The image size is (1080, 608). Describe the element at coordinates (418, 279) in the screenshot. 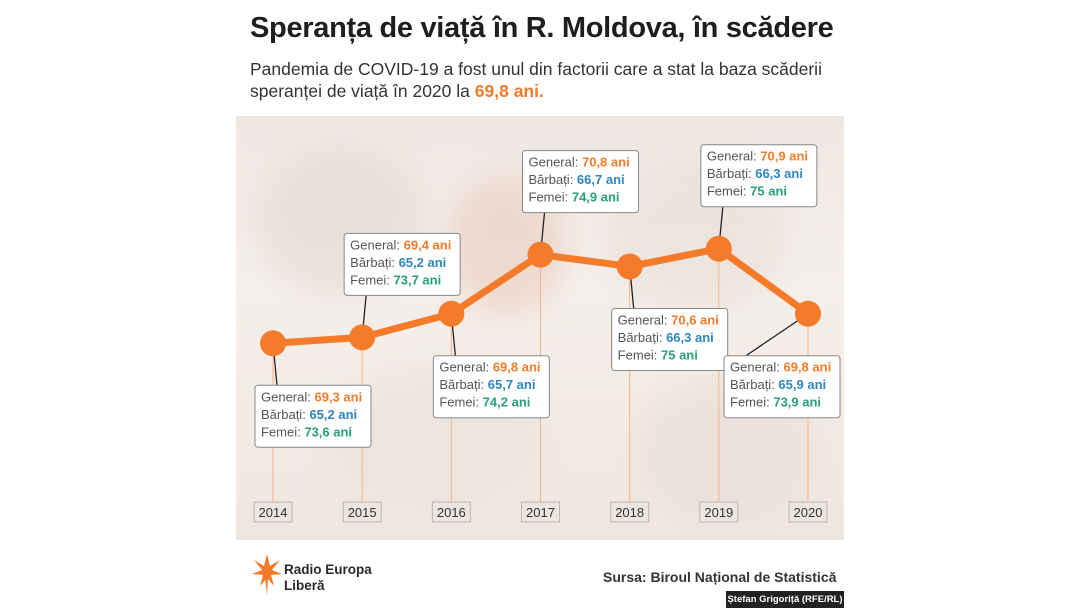

I see `women-label-value: 73,7 ani` at that location.